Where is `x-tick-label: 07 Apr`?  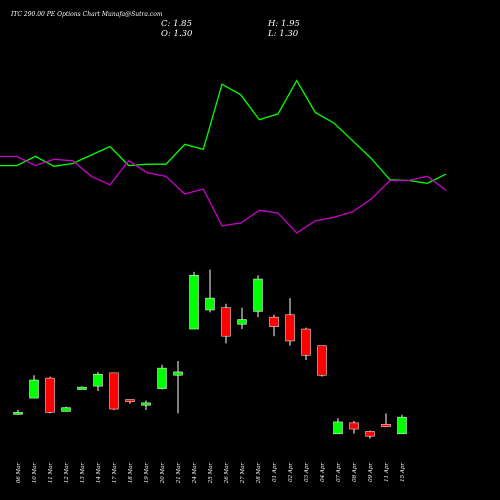
x-tick-label: 07 Apr is located at coordinates (339, 472).